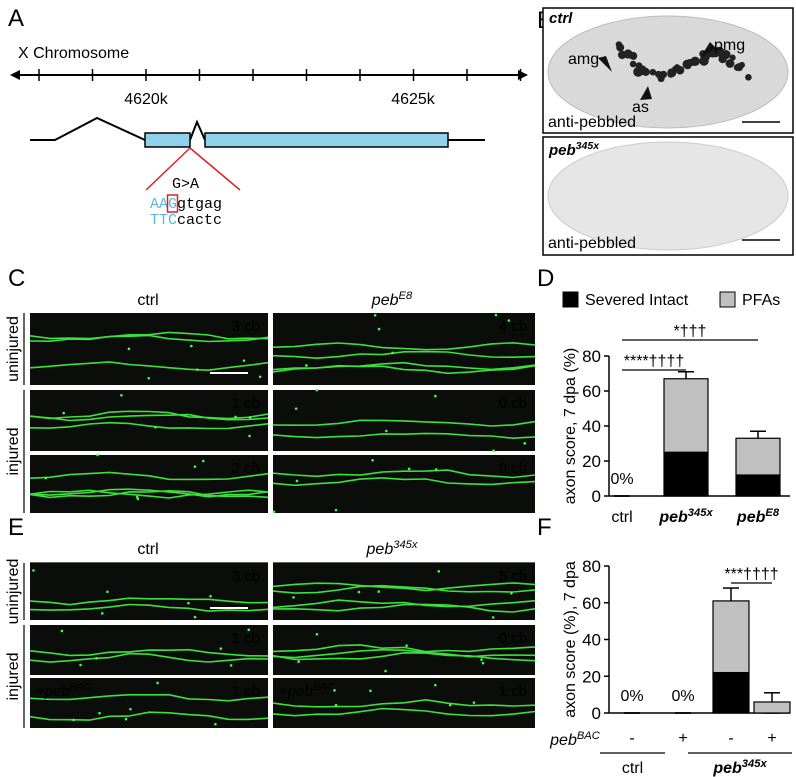 This screenshot has width=796, height=777. What do you see at coordinates (589, 736) in the screenshot?
I see `superscript: BAC` at bounding box center [589, 736].